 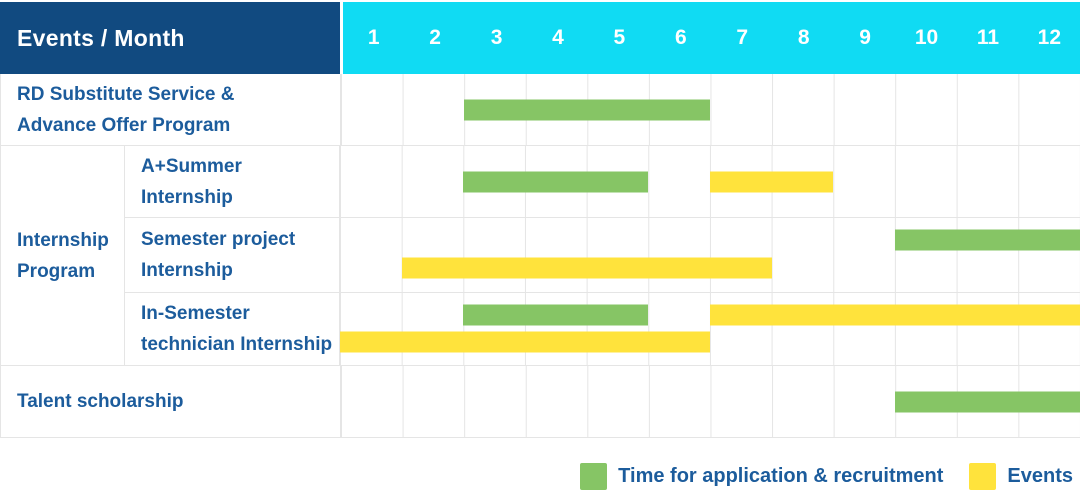 I want to click on month-header-cell: 3, so click(x=496, y=37).